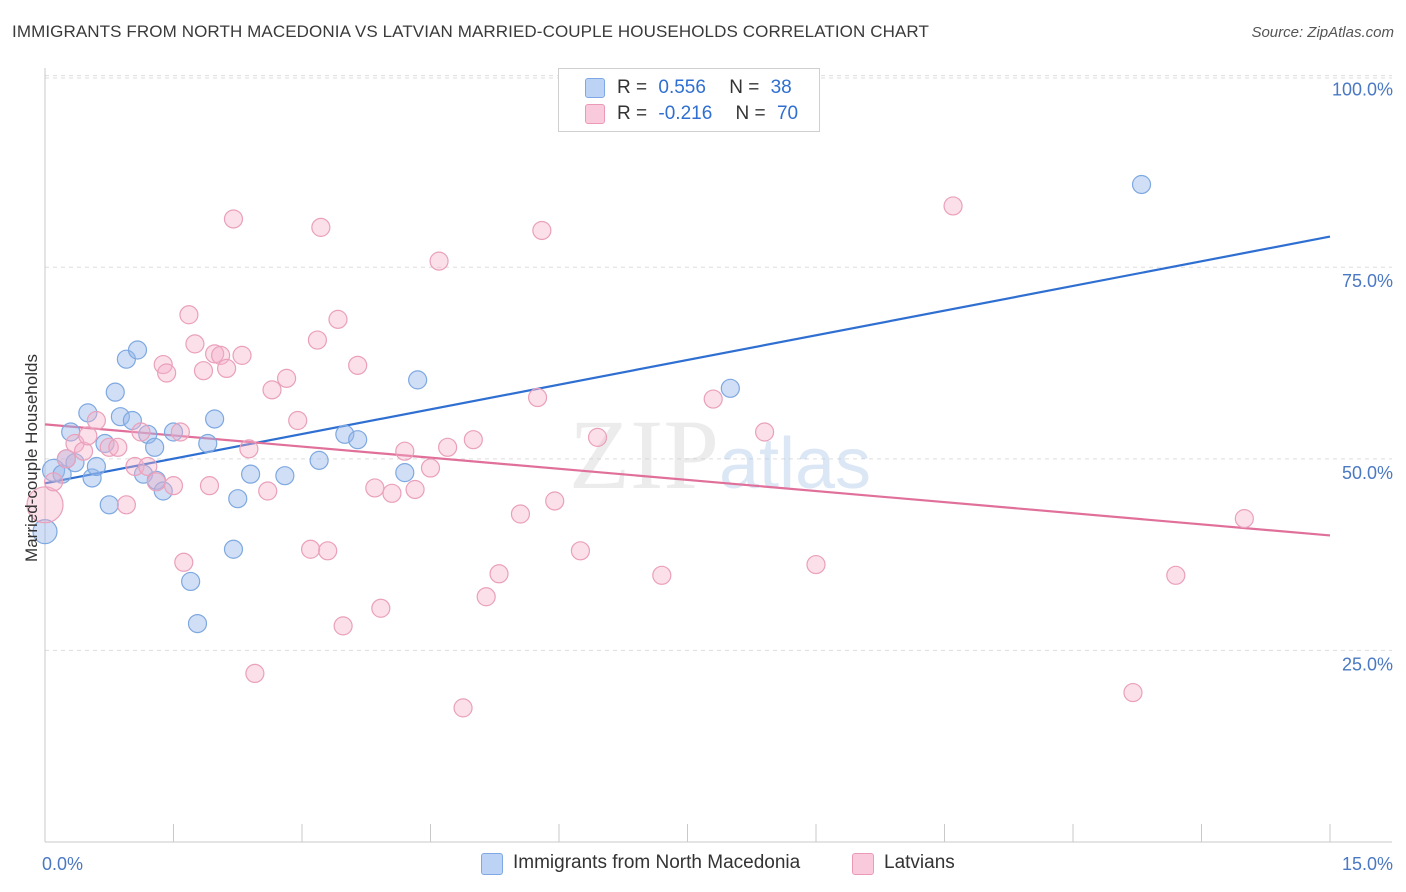  What do you see at coordinates (644, 454) in the screenshot?
I see `watermark-zip: ZIP` at bounding box center [644, 454].